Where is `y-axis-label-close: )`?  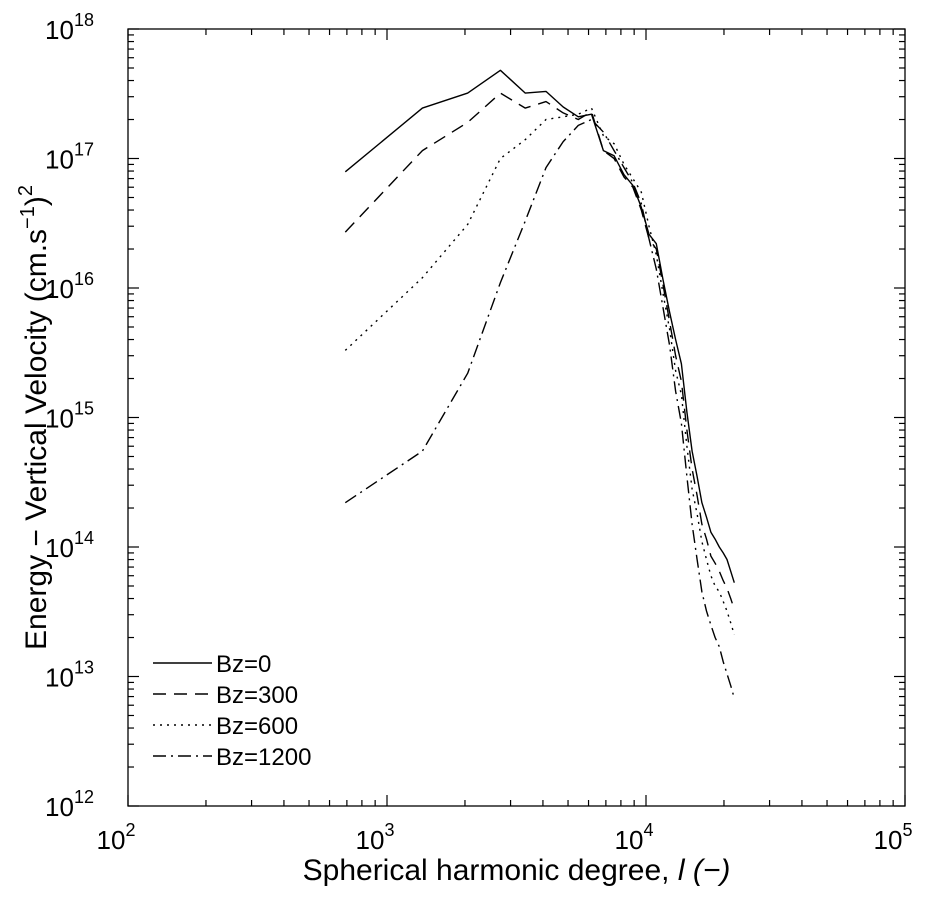
y-axis-label-close: ) is located at coordinates (36, 201).